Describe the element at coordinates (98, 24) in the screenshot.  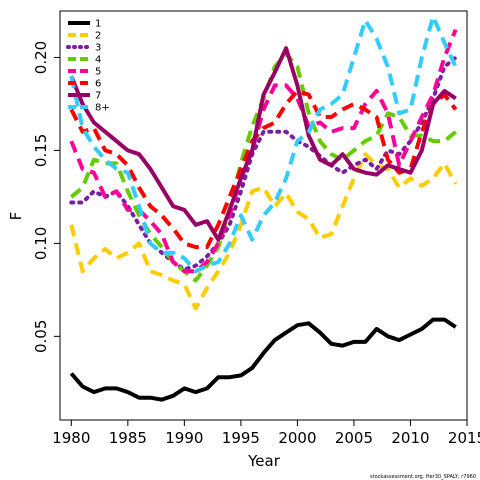
I see `legend-label-0: 1` at that location.